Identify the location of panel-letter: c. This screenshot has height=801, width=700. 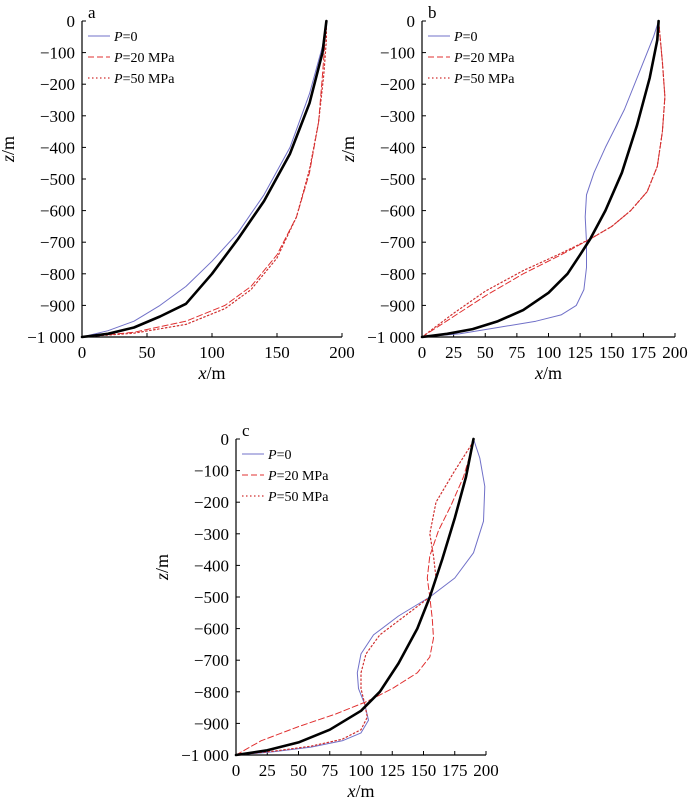
(246, 430).